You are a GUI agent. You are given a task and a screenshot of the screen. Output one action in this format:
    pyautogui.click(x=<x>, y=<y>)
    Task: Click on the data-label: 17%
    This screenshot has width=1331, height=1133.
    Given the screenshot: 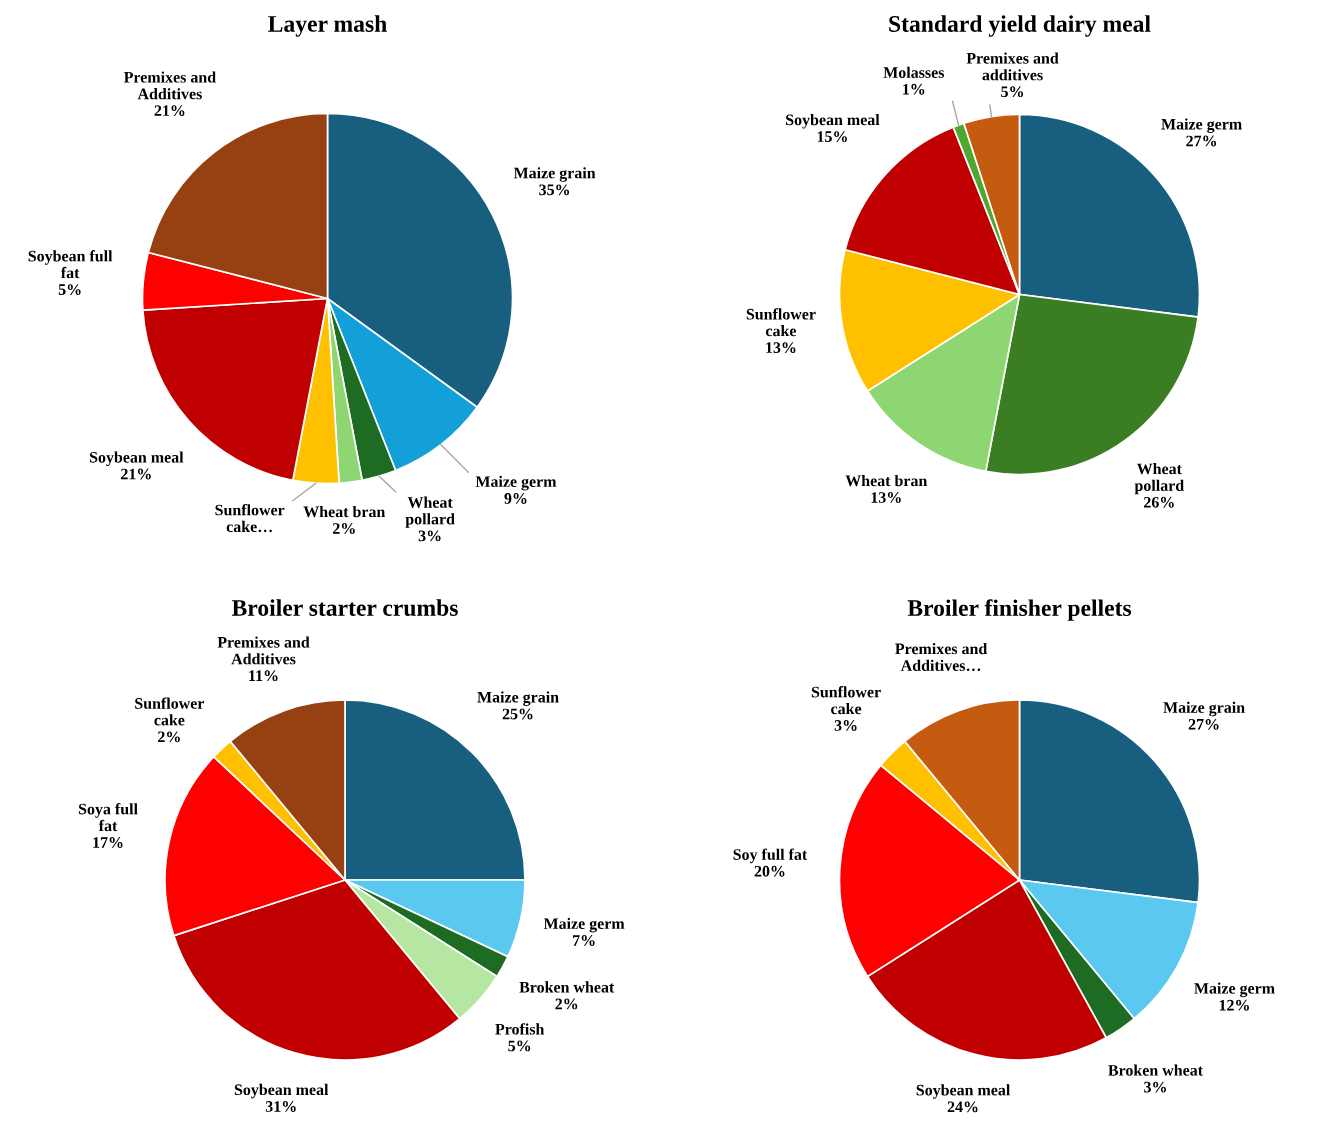 What is the action you would take?
    pyautogui.click(x=108, y=842)
    